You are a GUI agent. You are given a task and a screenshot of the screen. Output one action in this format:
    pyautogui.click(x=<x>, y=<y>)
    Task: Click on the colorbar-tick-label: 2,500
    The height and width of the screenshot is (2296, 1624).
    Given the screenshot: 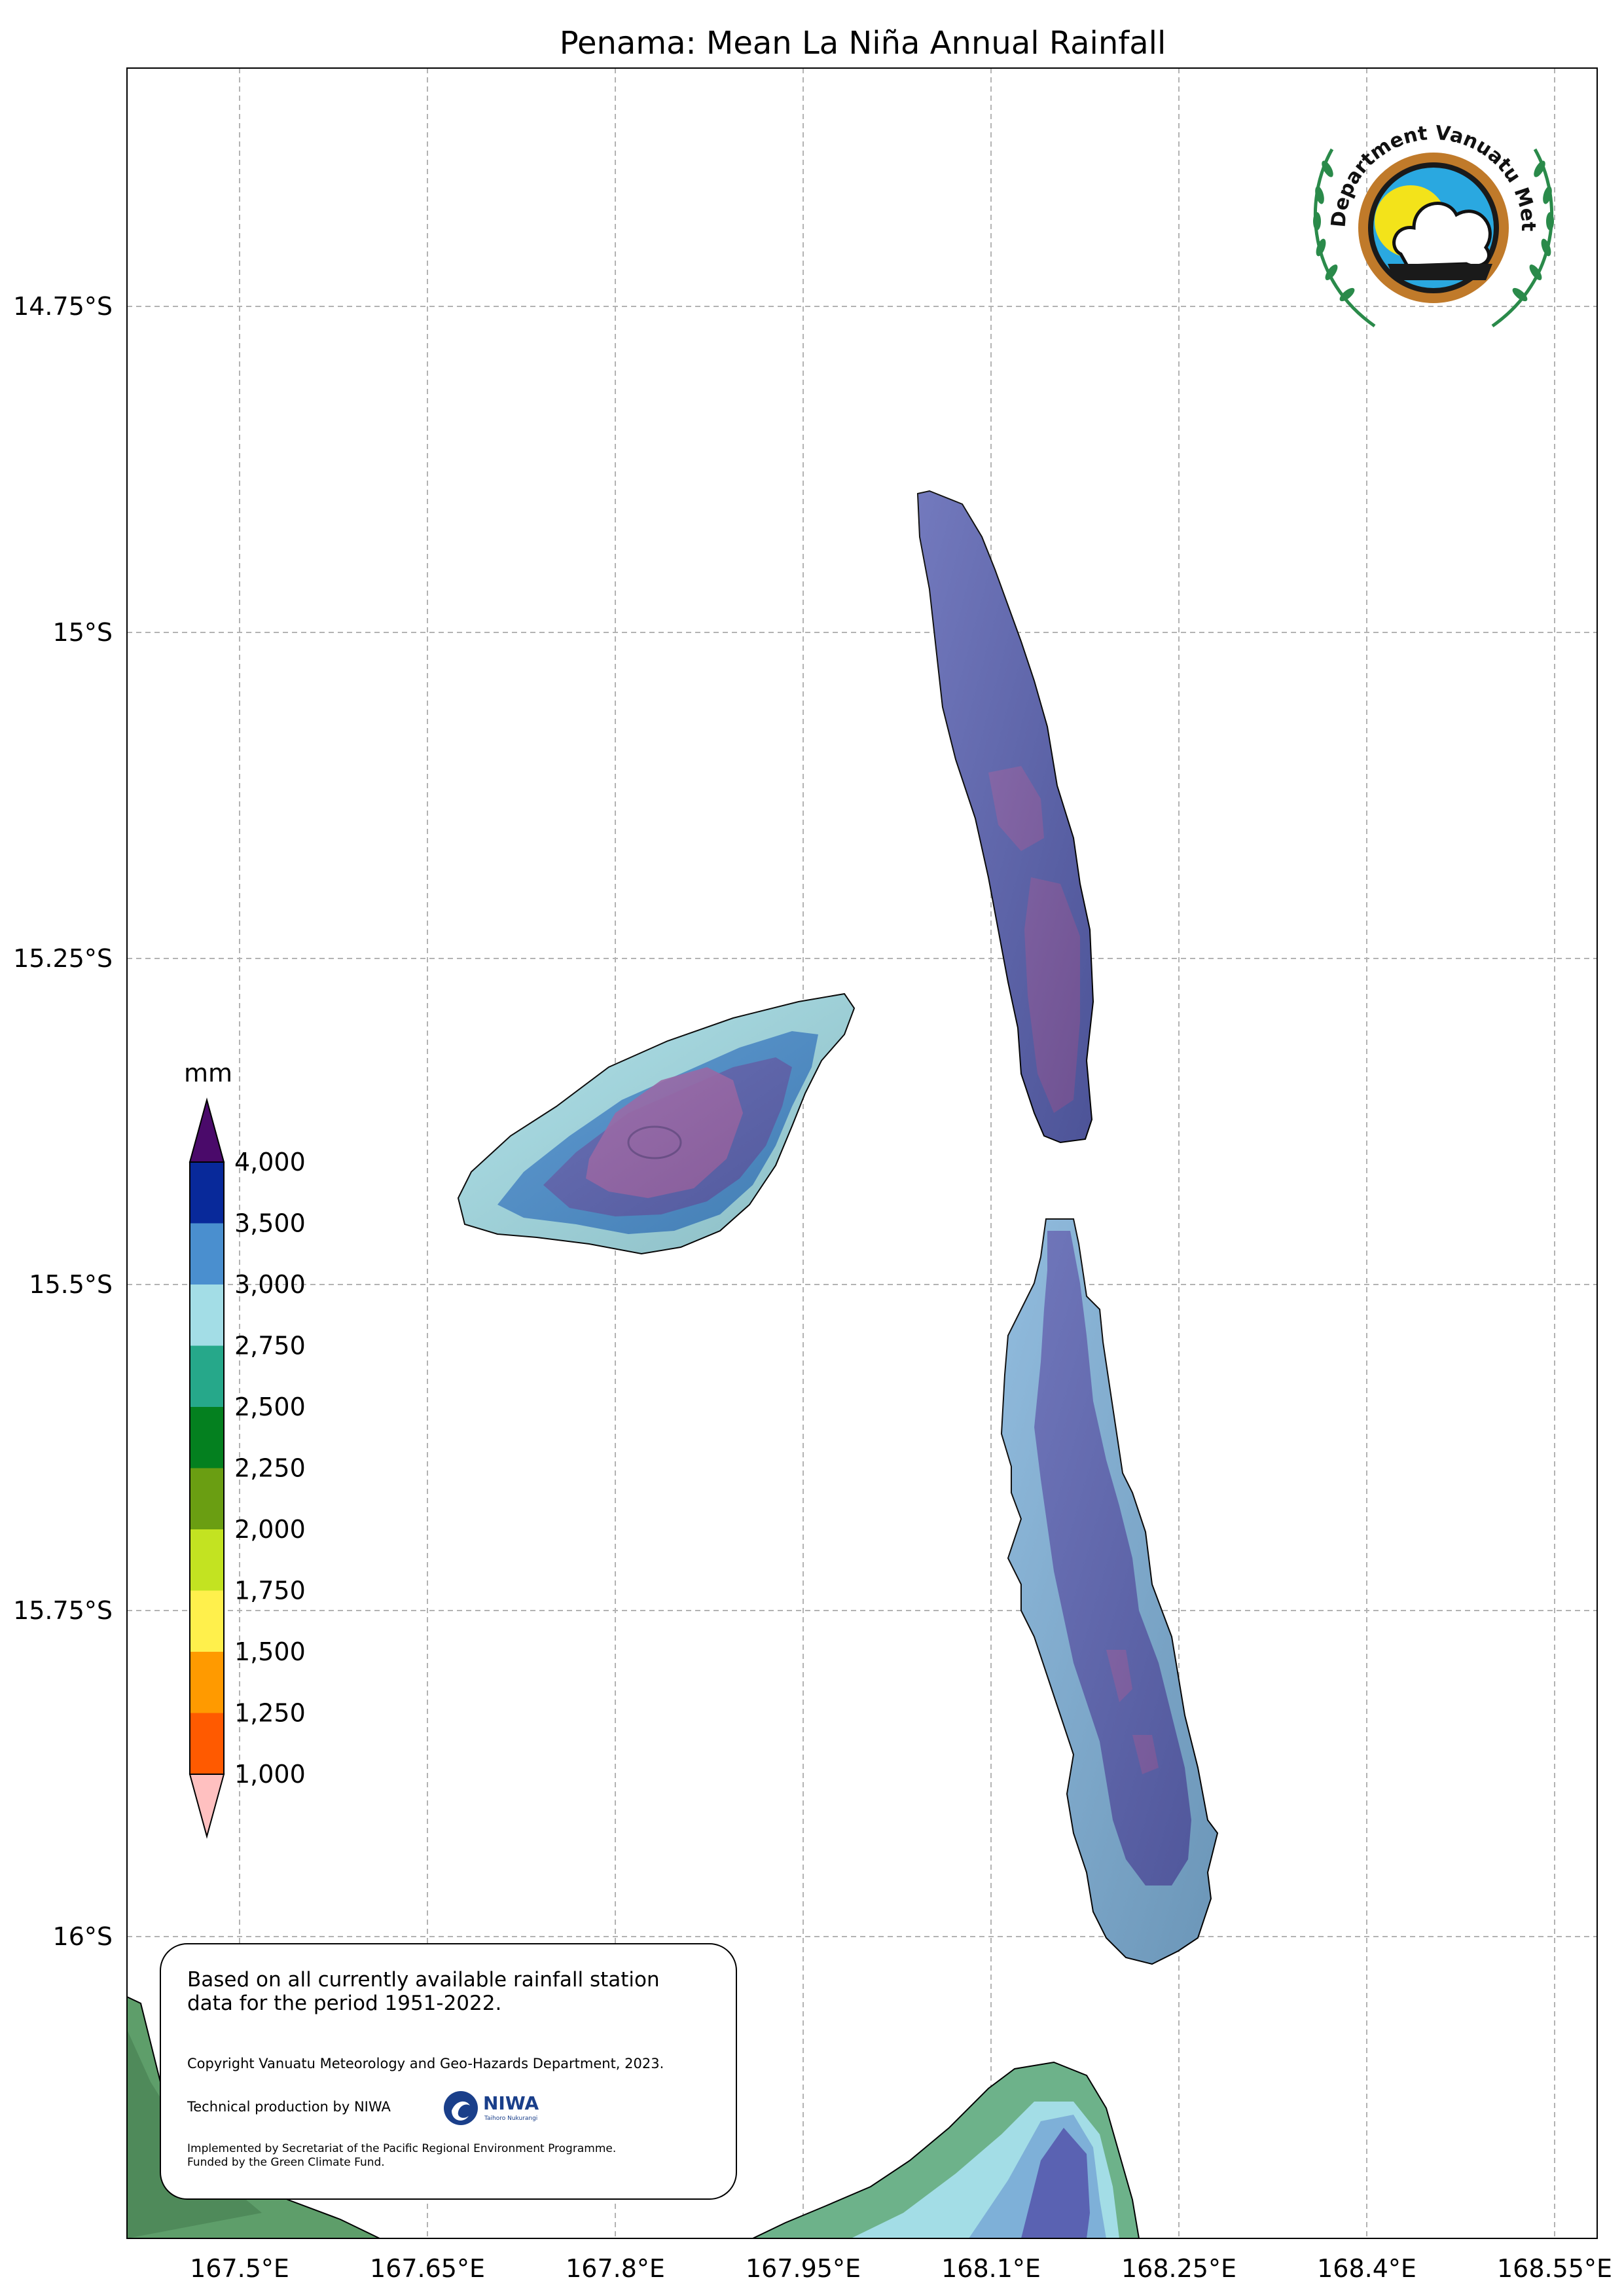 What is the action you would take?
    pyautogui.click(x=270, y=1407)
    